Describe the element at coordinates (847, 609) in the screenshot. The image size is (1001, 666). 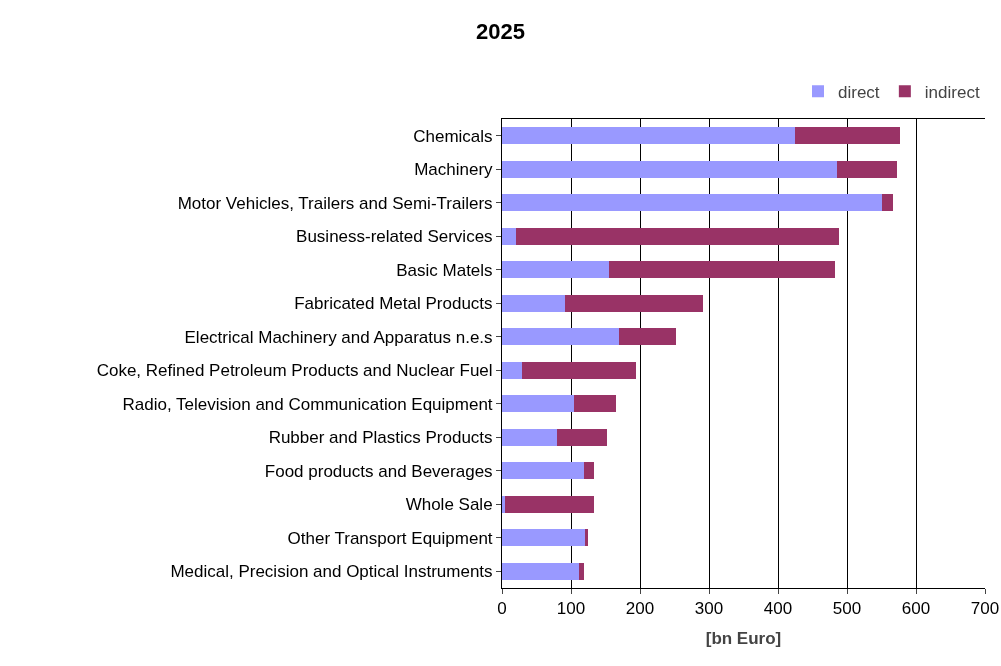
I see `x-tick-label: 500` at that location.